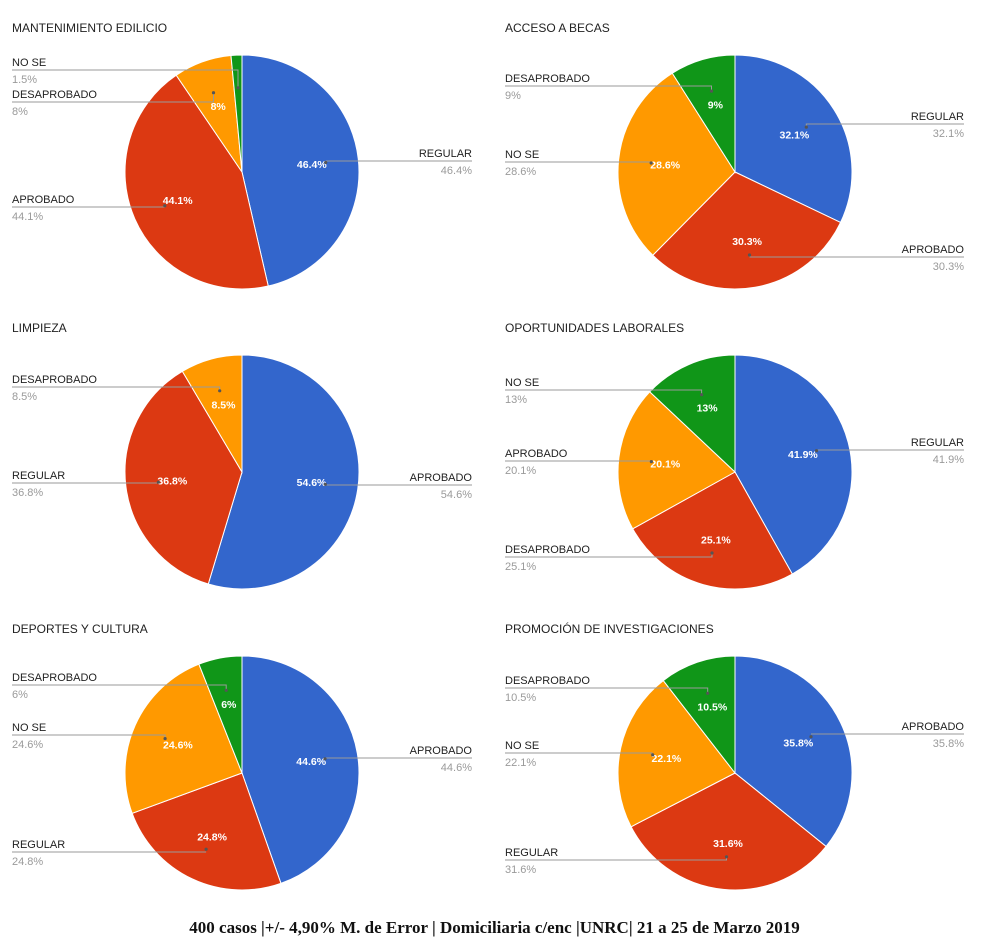  Describe the element at coordinates (594, 328) in the screenshot. I see `chart-title: OPORTUNIDADES LABORALES` at that location.